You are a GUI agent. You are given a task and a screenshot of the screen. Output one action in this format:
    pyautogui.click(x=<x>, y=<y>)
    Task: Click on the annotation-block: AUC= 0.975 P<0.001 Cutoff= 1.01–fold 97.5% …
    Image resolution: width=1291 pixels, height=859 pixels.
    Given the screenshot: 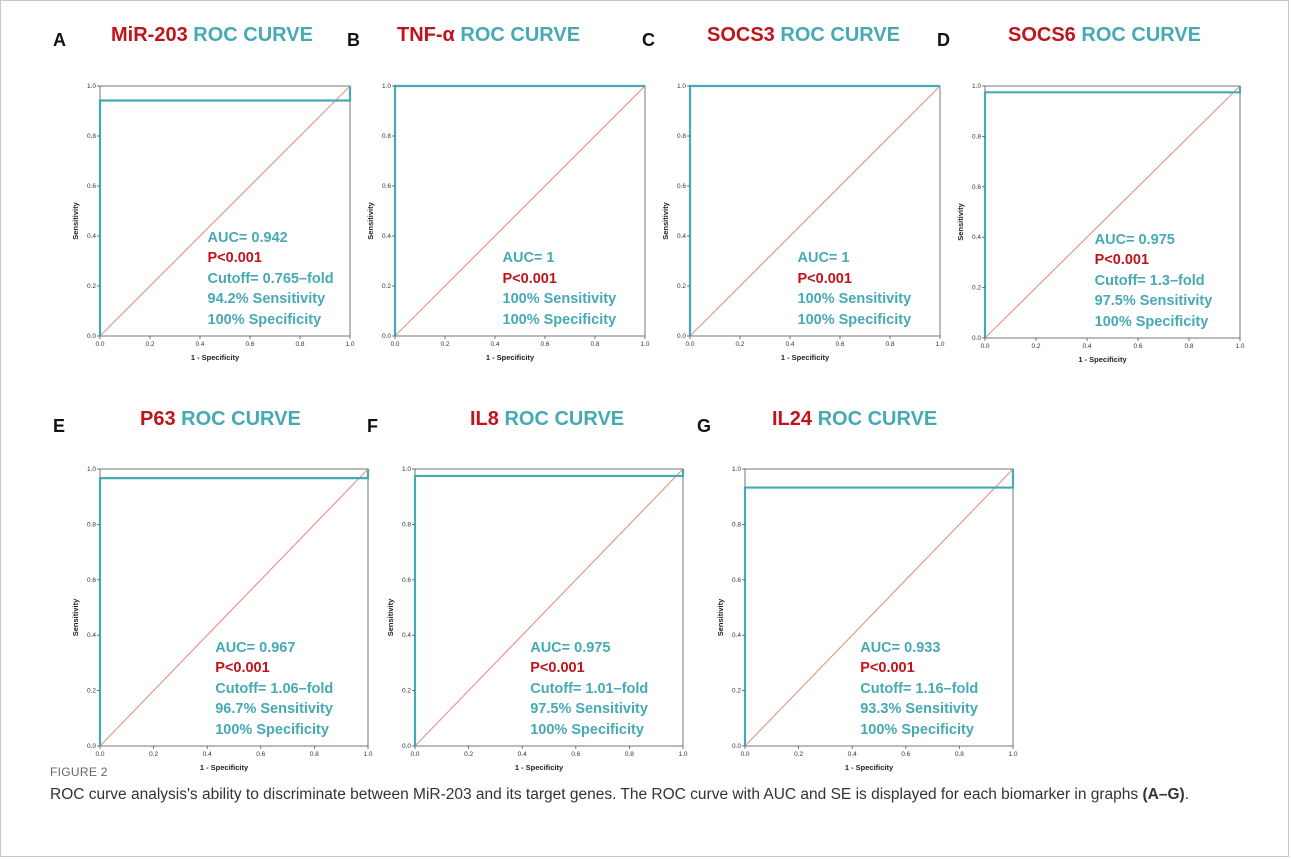 What is the action you would take?
    pyautogui.click(x=589, y=689)
    